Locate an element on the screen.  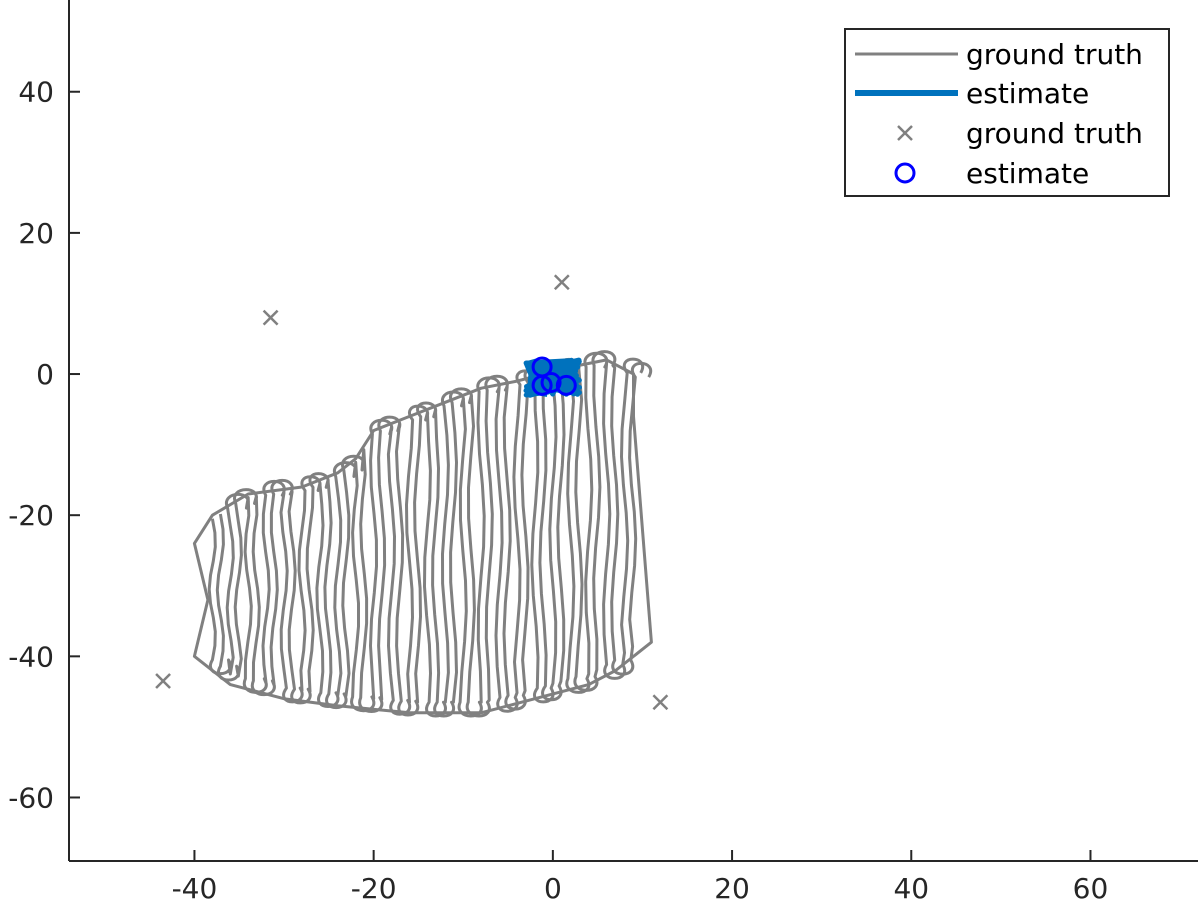
y-tick-label: -40 is located at coordinates (31, 656).